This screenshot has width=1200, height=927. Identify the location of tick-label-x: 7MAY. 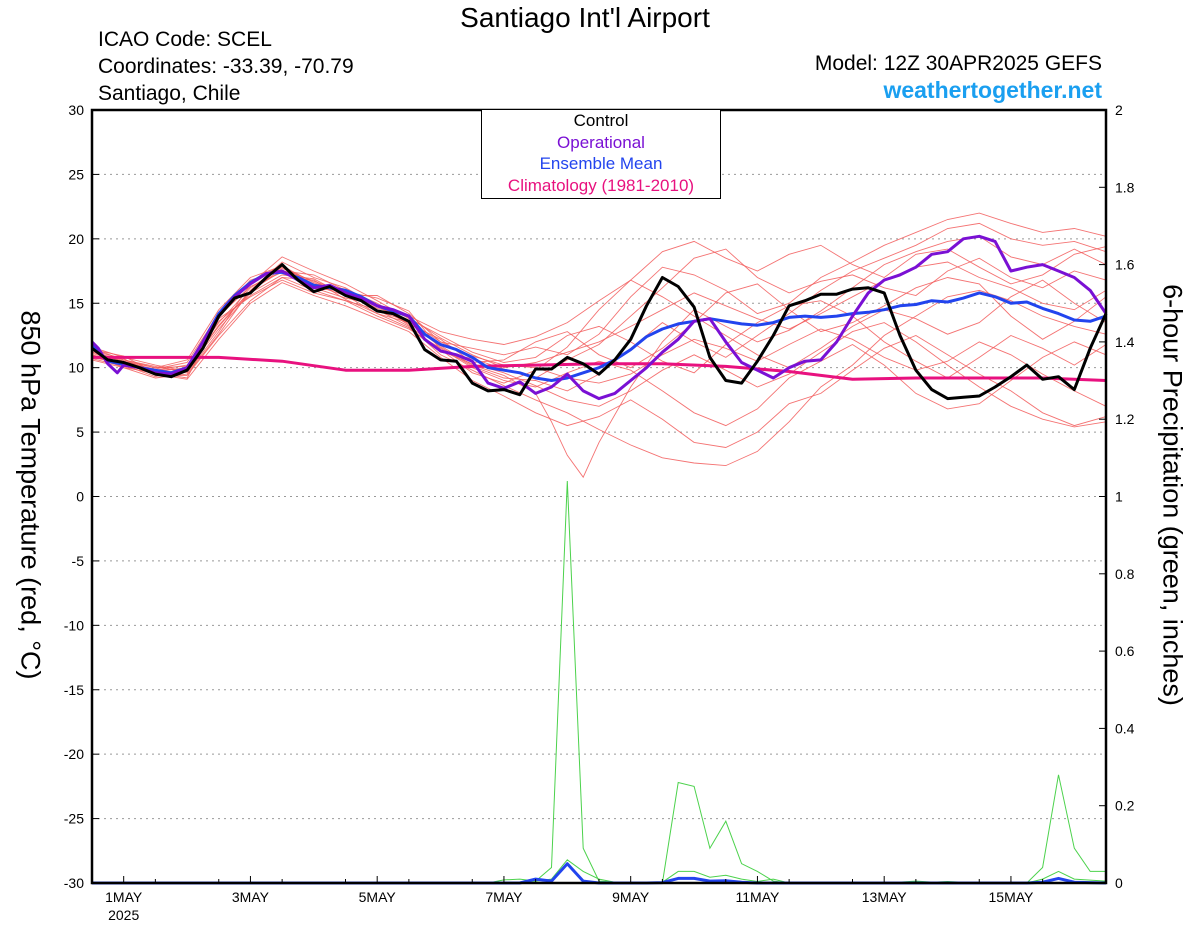
(504, 897).